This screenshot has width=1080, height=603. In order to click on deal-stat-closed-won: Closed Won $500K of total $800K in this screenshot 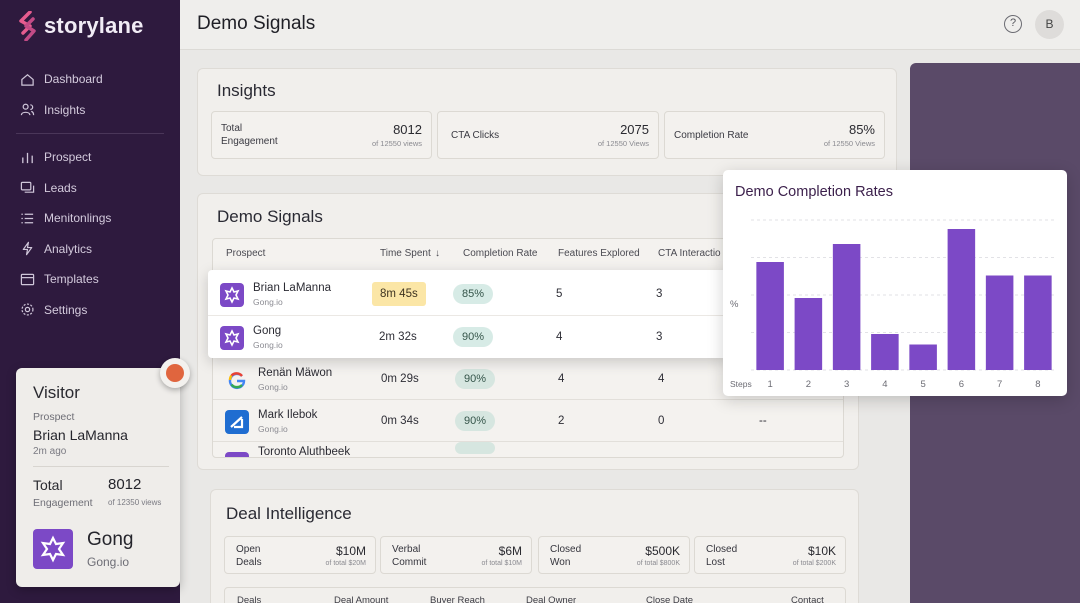, I will do `click(614, 555)`.